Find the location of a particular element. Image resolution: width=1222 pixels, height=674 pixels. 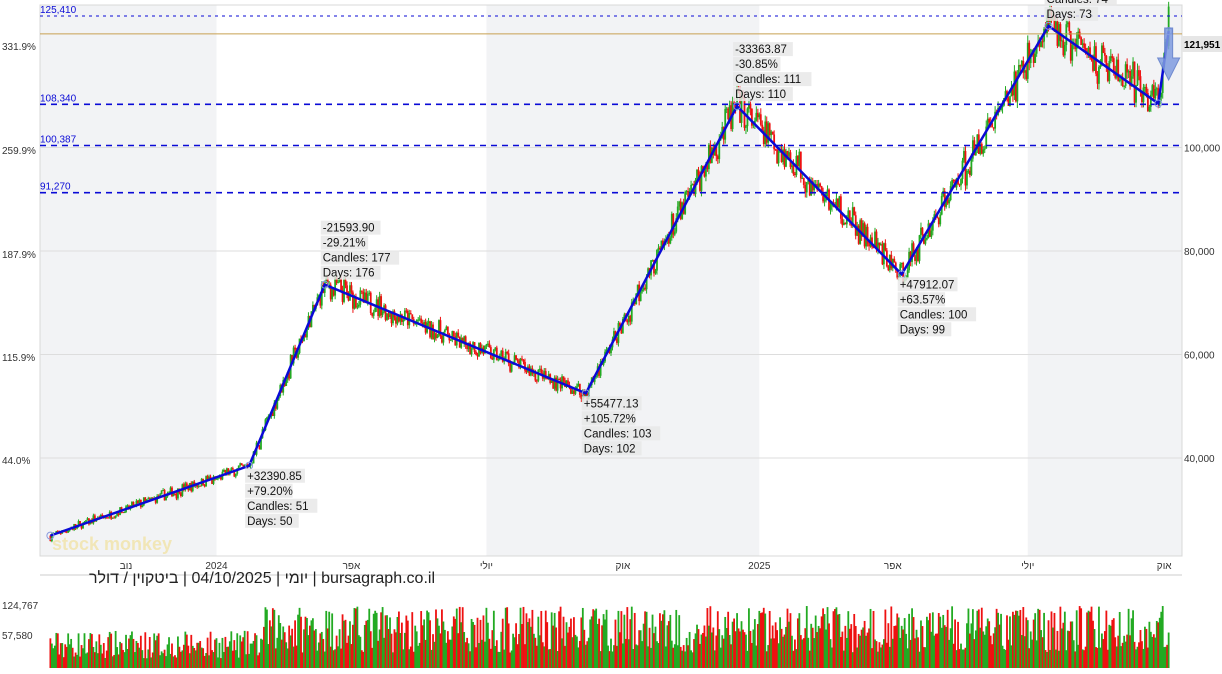

x-tick-label: אוק is located at coordinates (1164, 566).